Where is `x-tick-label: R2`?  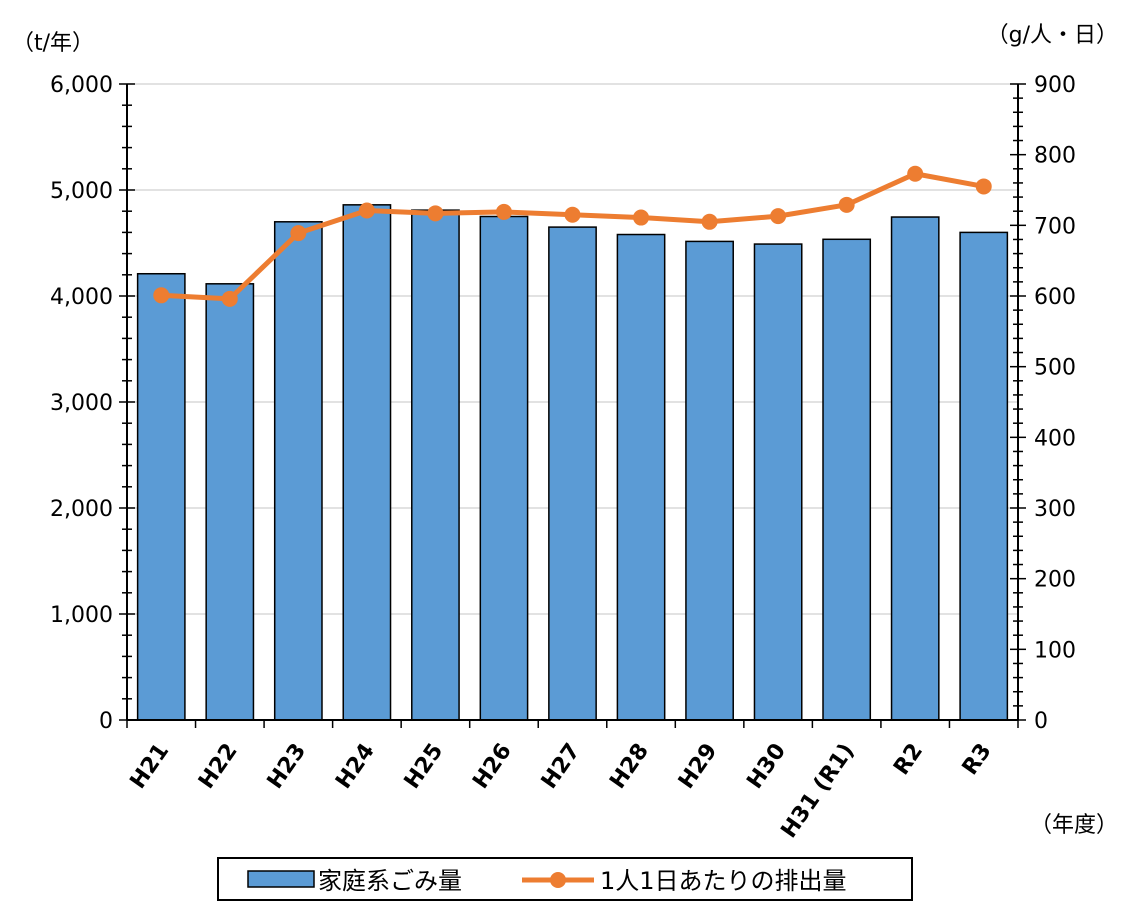
x-tick-label: R2 is located at coordinates (908, 759).